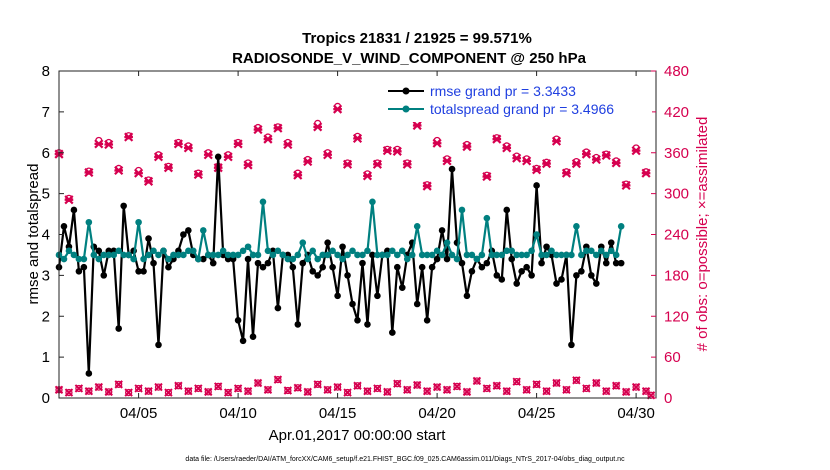  Describe the element at coordinates (672, 357) in the screenshot. I see `y2-tick-label: 60` at that location.